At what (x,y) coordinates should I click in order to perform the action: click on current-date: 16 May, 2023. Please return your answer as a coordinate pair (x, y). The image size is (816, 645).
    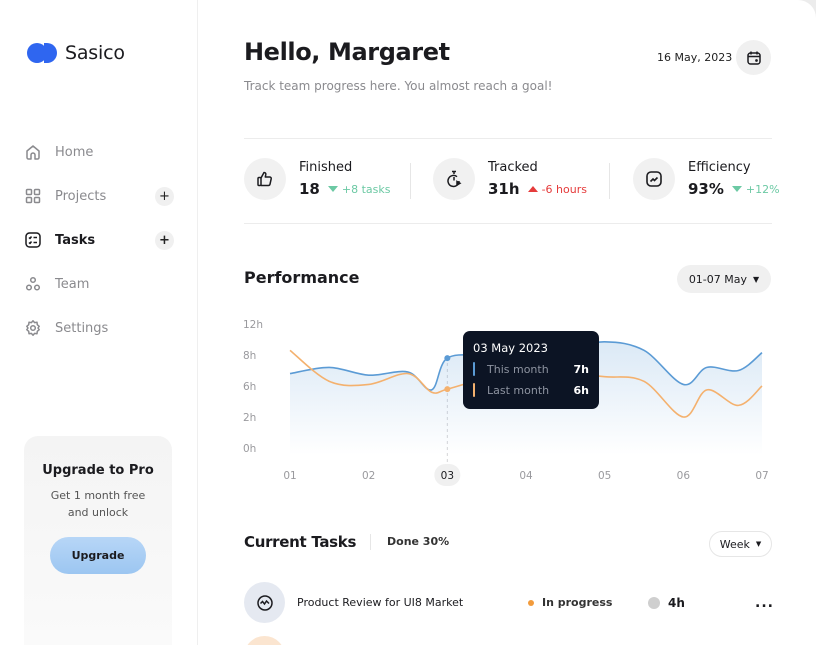
    Looking at the image, I should click on (695, 57).